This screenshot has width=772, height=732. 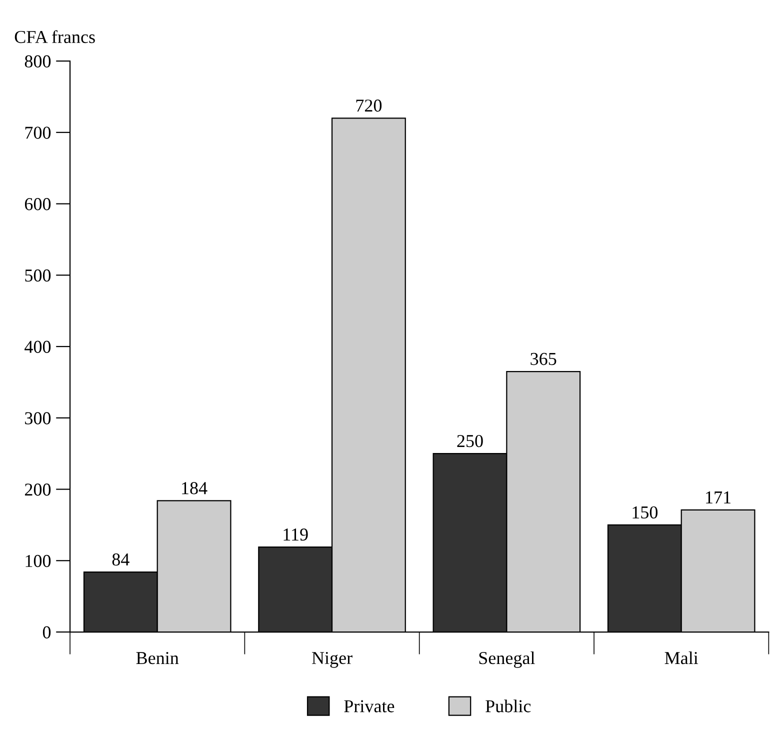 What do you see at coordinates (38, 132) in the screenshot?
I see `y-tick-label: 700` at bounding box center [38, 132].